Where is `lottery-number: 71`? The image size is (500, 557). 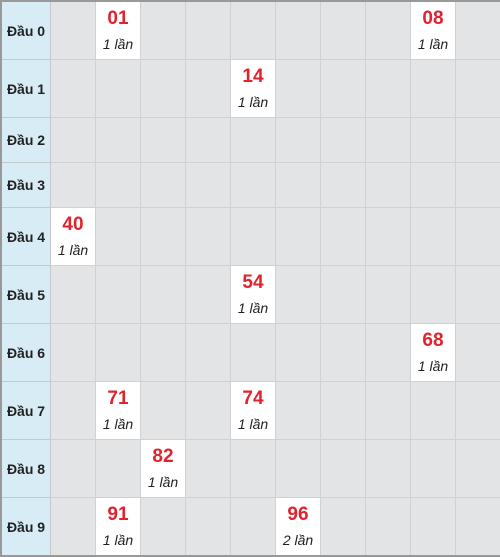
lottery-number: 71 is located at coordinates (118, 398).